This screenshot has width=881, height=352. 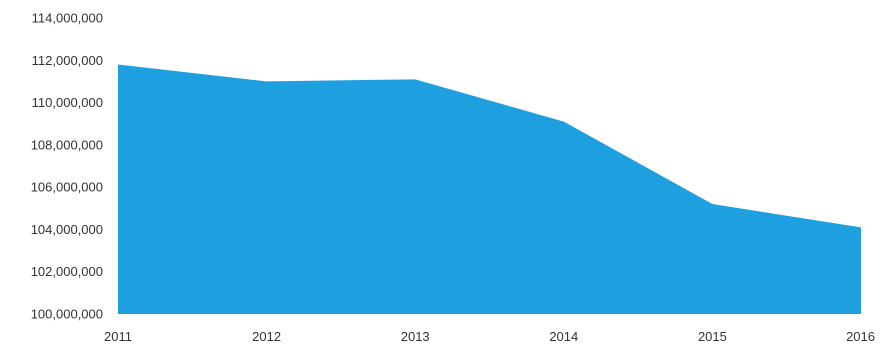 I want to click on x-tick-label: 2016, so click(x=860, y=336).